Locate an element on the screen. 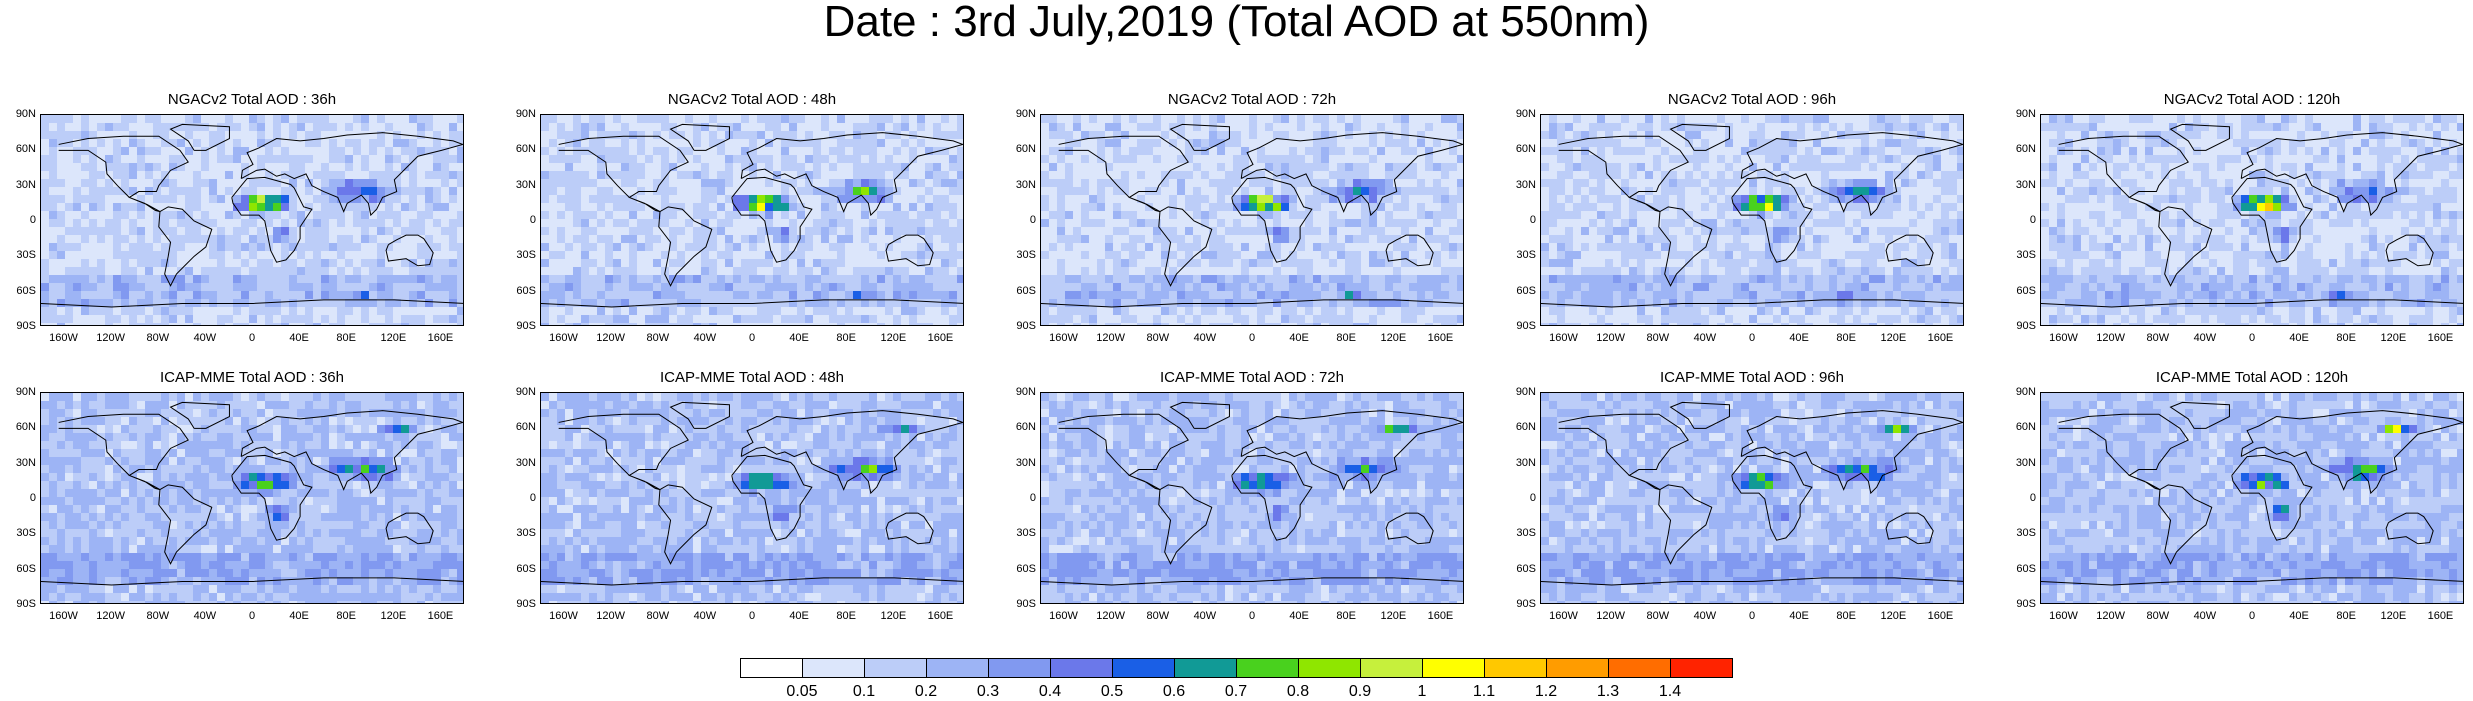  panel-title: NGACv2 Total AOD : 120h is located at coordinates (2252, 99).